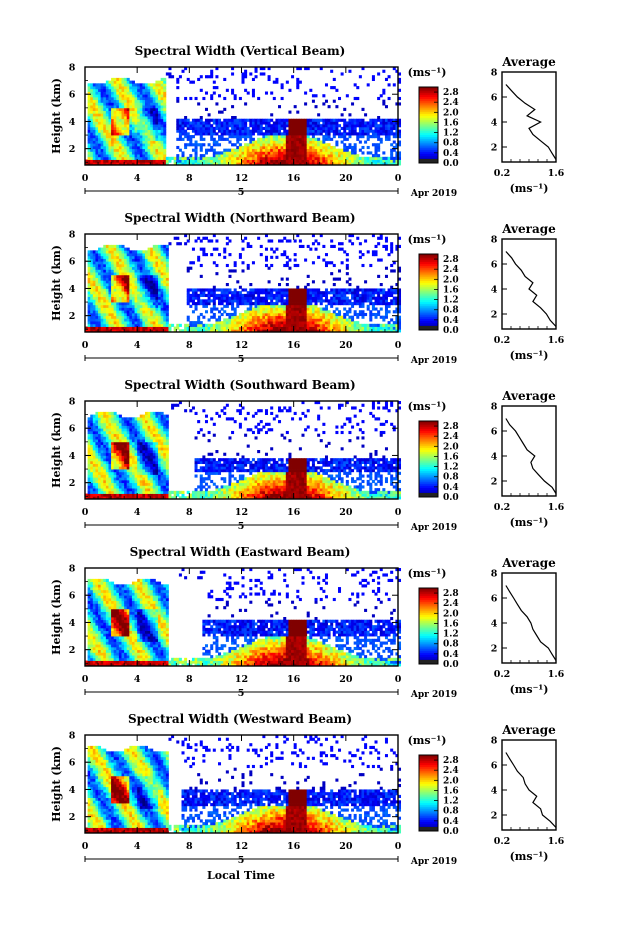  What do you see at coordinates (451, 290) in the screenshot?
I see `colorbar-tick-label: 1.6` at bounding box center [451, 290].